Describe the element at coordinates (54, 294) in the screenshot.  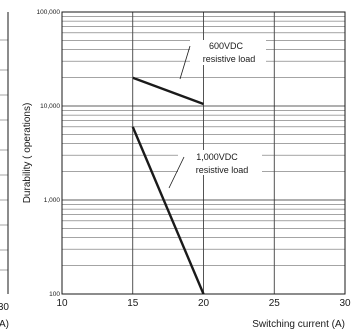
I see `y-tick-label: 100` at that location.